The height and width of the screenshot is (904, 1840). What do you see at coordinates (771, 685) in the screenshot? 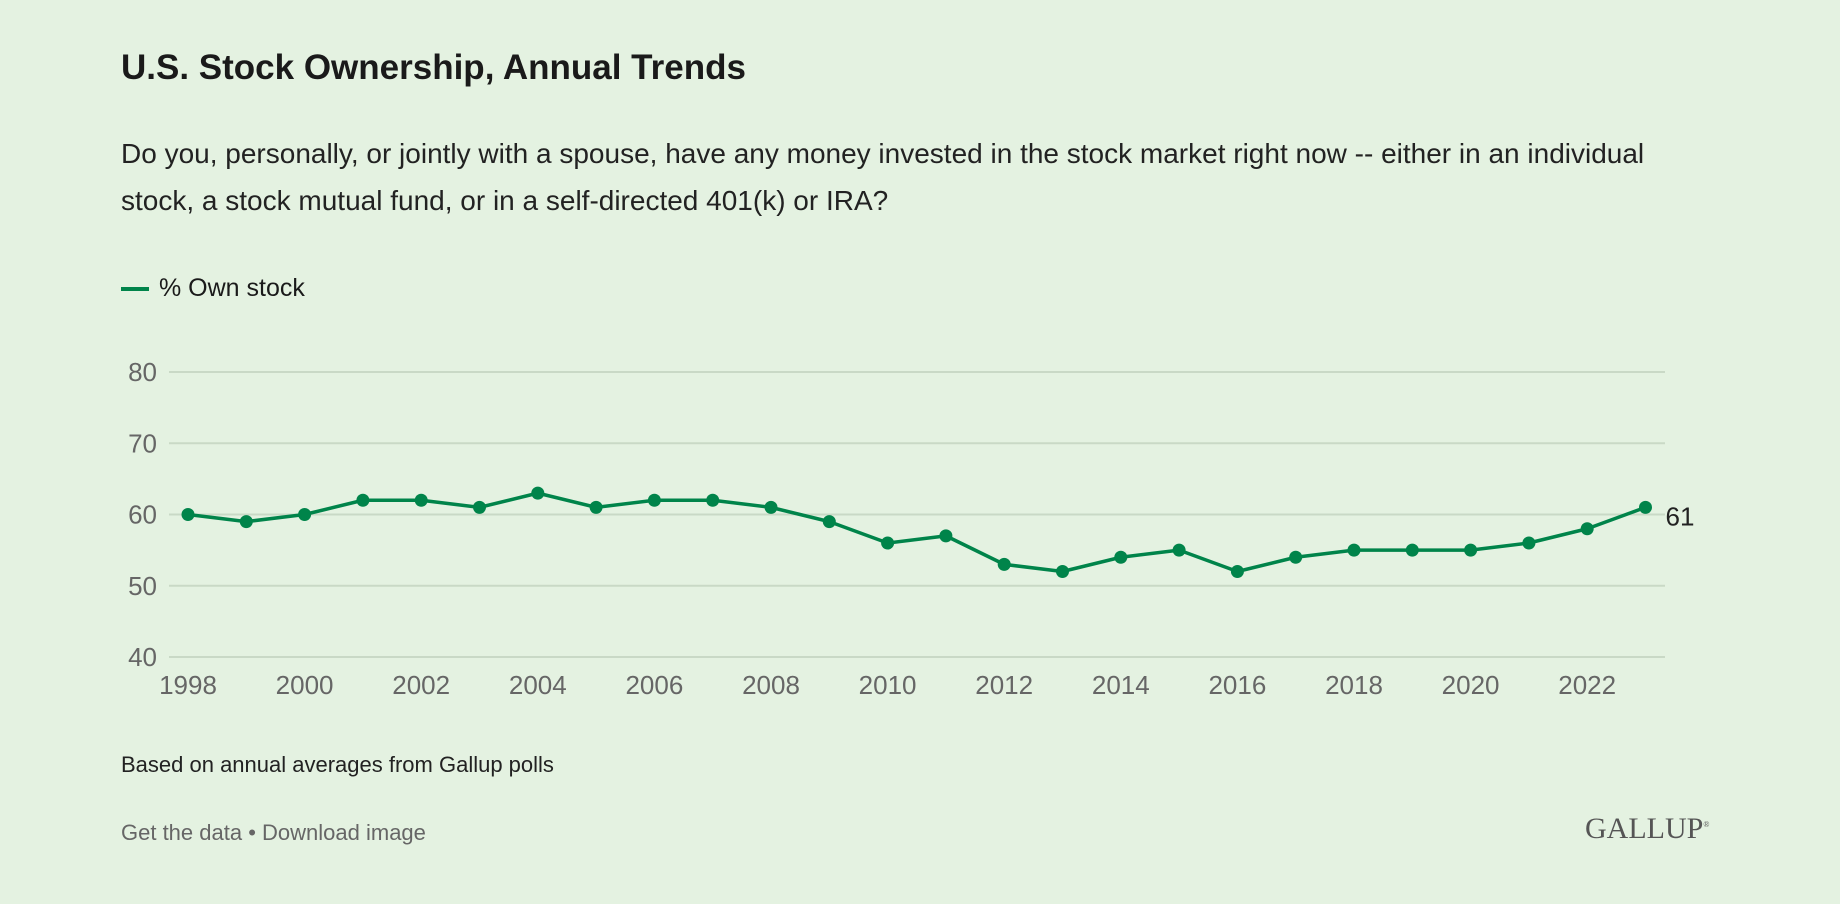
I see `x-tick-label: 2008` at bounding box center [771, 685].